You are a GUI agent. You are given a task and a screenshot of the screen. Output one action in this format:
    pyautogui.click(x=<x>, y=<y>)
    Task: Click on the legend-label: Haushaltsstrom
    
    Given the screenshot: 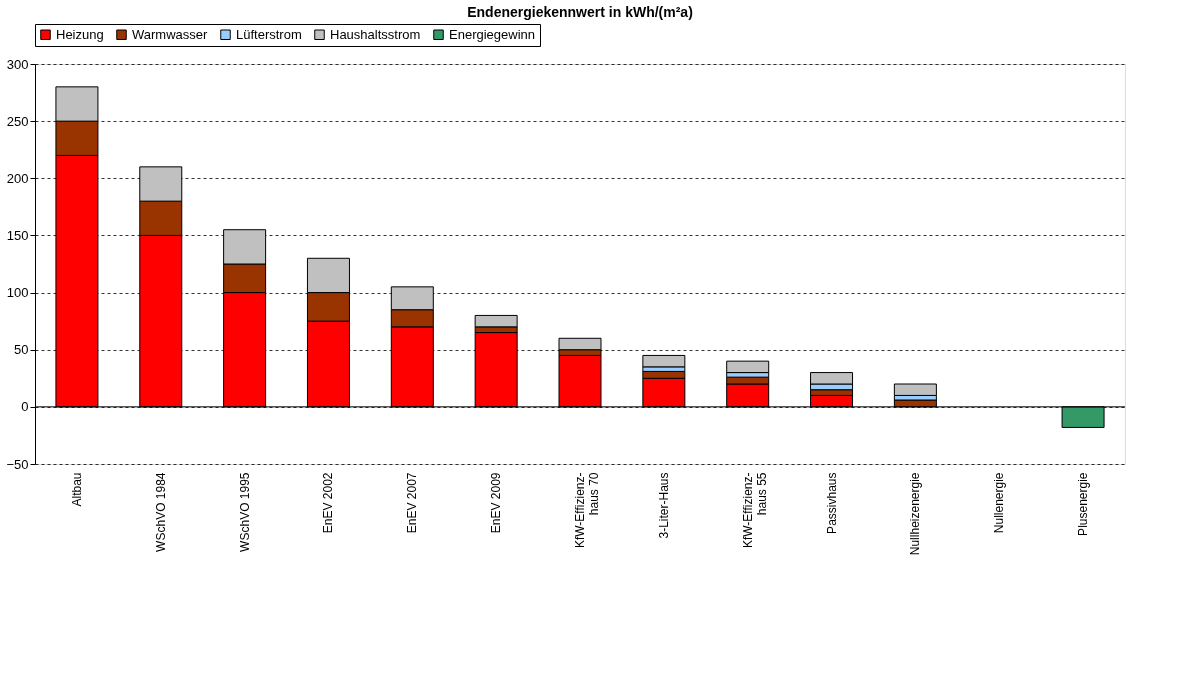 What is the action you would take?
    pyautogui.click(x=375, y=34)
    